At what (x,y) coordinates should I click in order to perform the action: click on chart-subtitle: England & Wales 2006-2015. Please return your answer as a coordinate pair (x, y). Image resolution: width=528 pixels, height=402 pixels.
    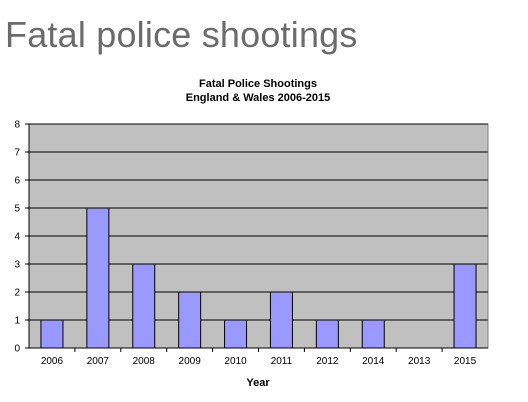
    Looking at the image, I should click on (258, 98).